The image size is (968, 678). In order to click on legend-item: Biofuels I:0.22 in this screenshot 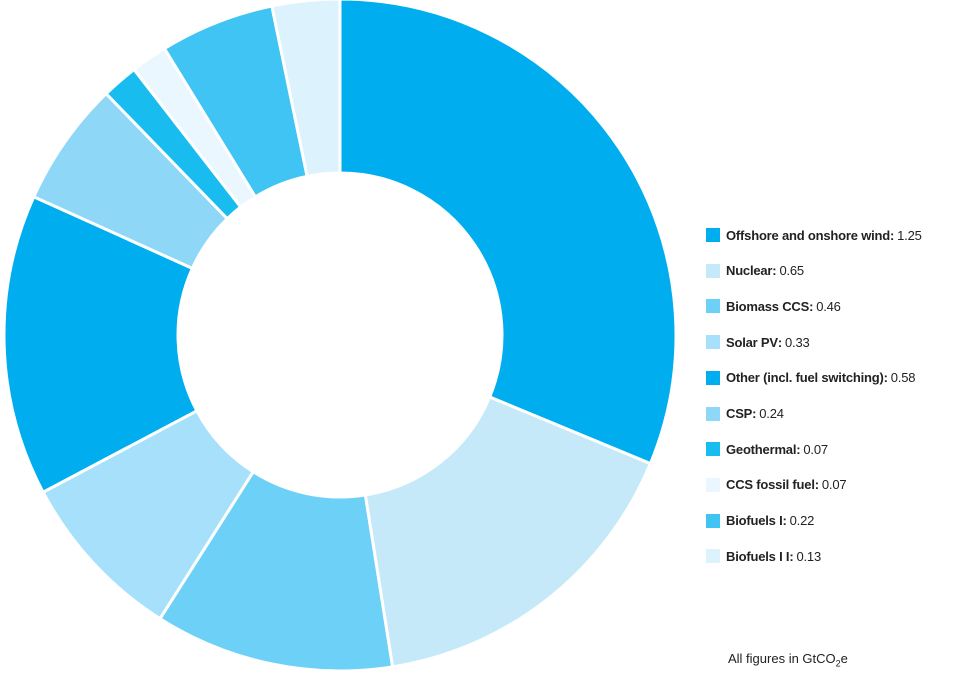, I will do `click(760, 521)`.